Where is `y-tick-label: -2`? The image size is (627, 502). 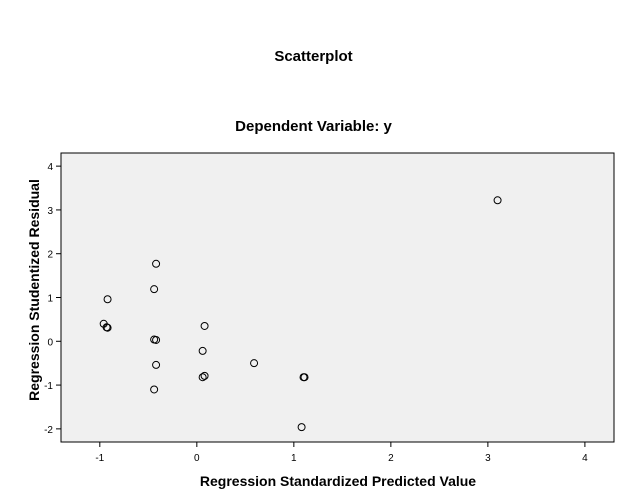
y-tick-label: -2 is located at coordinates (48, 430).